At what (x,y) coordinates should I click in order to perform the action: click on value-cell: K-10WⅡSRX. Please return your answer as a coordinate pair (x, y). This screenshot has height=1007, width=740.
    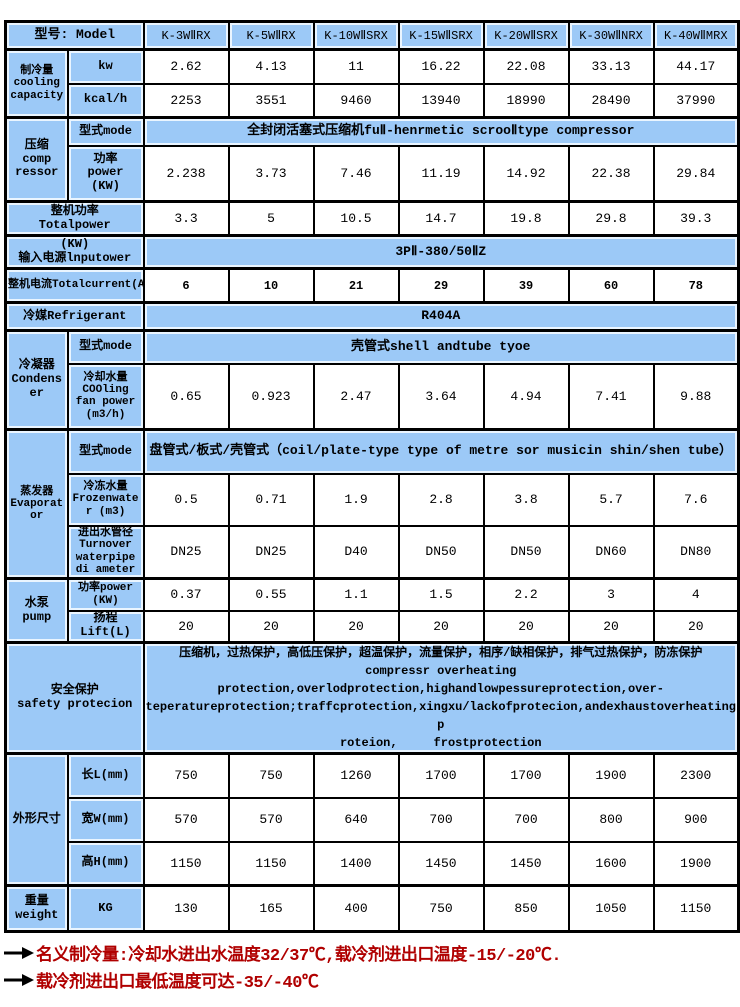
    Looking at the image, I should click on (356, 35).